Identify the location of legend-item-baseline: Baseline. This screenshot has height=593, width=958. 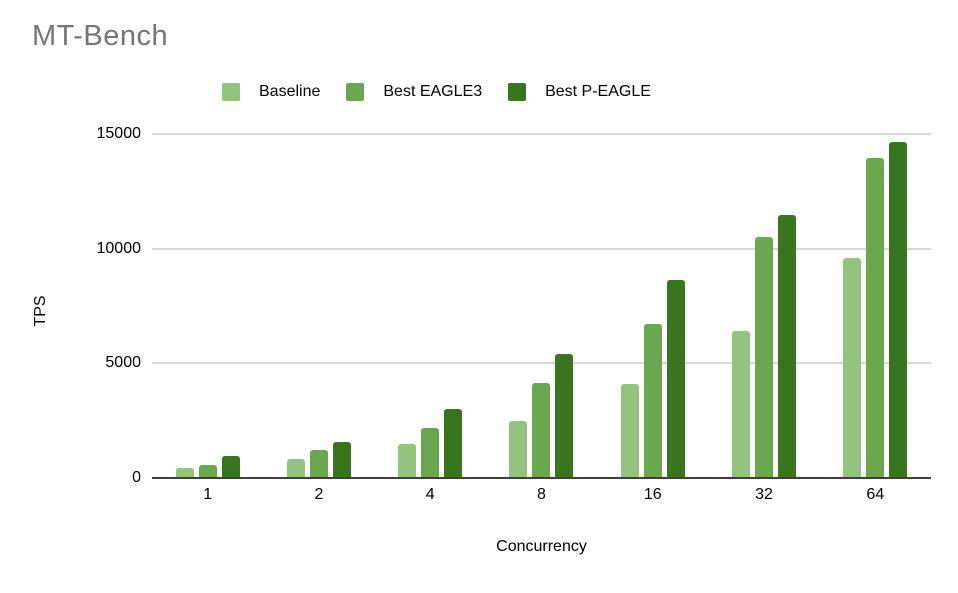
(271, 92).